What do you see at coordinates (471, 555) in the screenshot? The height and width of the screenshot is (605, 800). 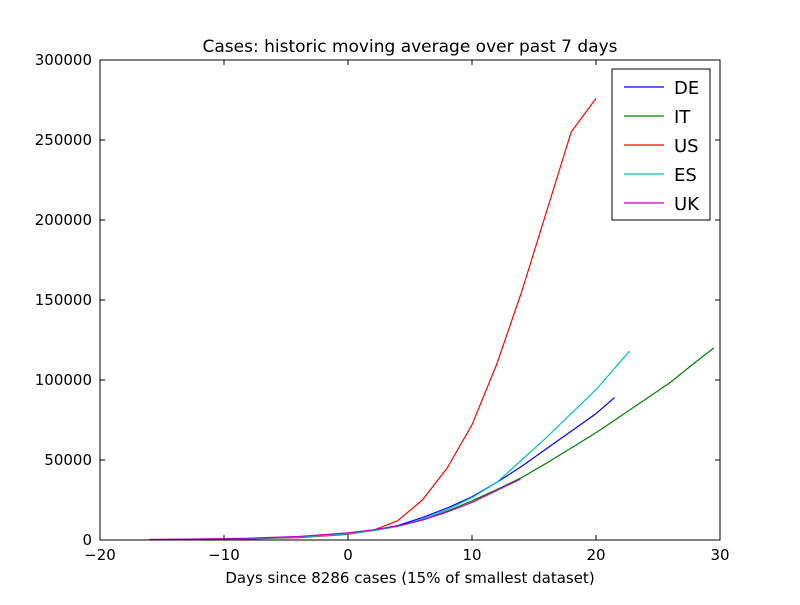 I see `x-tick-label: 10` at bounding box center [471, 555].